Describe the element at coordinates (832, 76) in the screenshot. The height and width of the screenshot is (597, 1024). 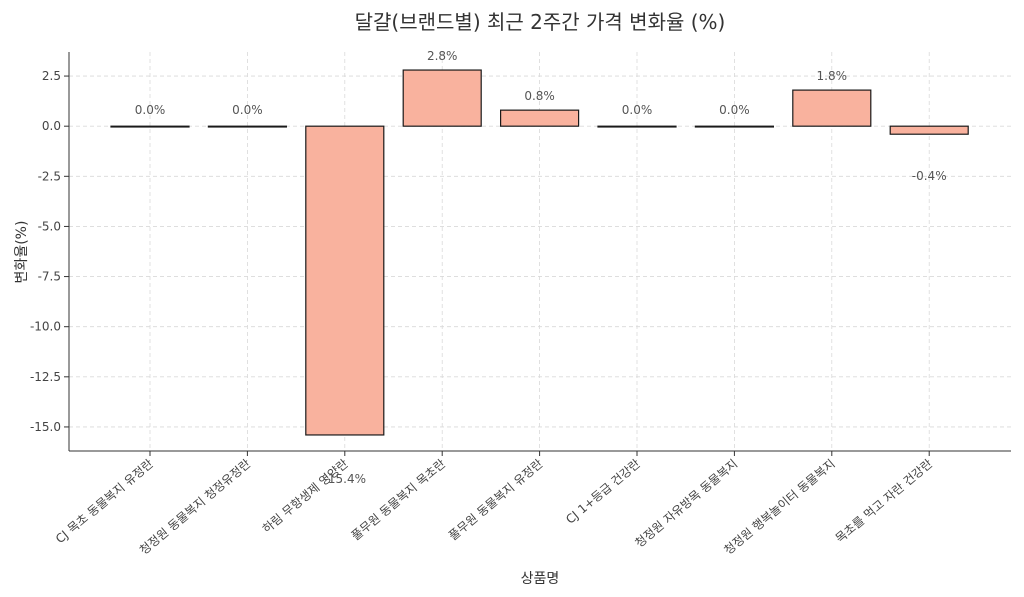
I see `data-label: 1.8%` at that location.